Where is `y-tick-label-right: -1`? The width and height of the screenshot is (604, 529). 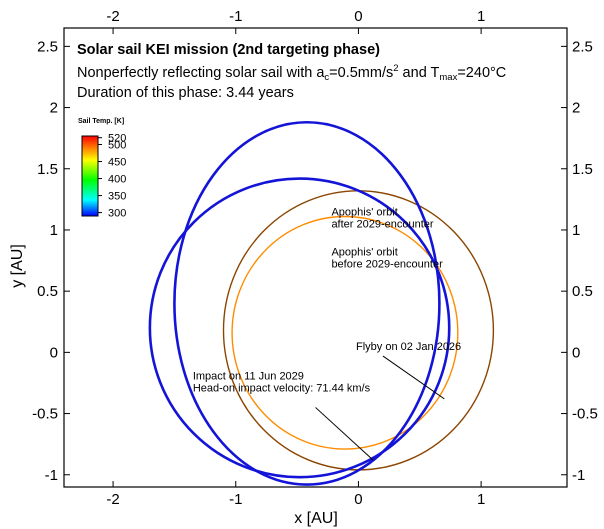 y-tick-label-right: -1 is located at coordinates (578, 475).